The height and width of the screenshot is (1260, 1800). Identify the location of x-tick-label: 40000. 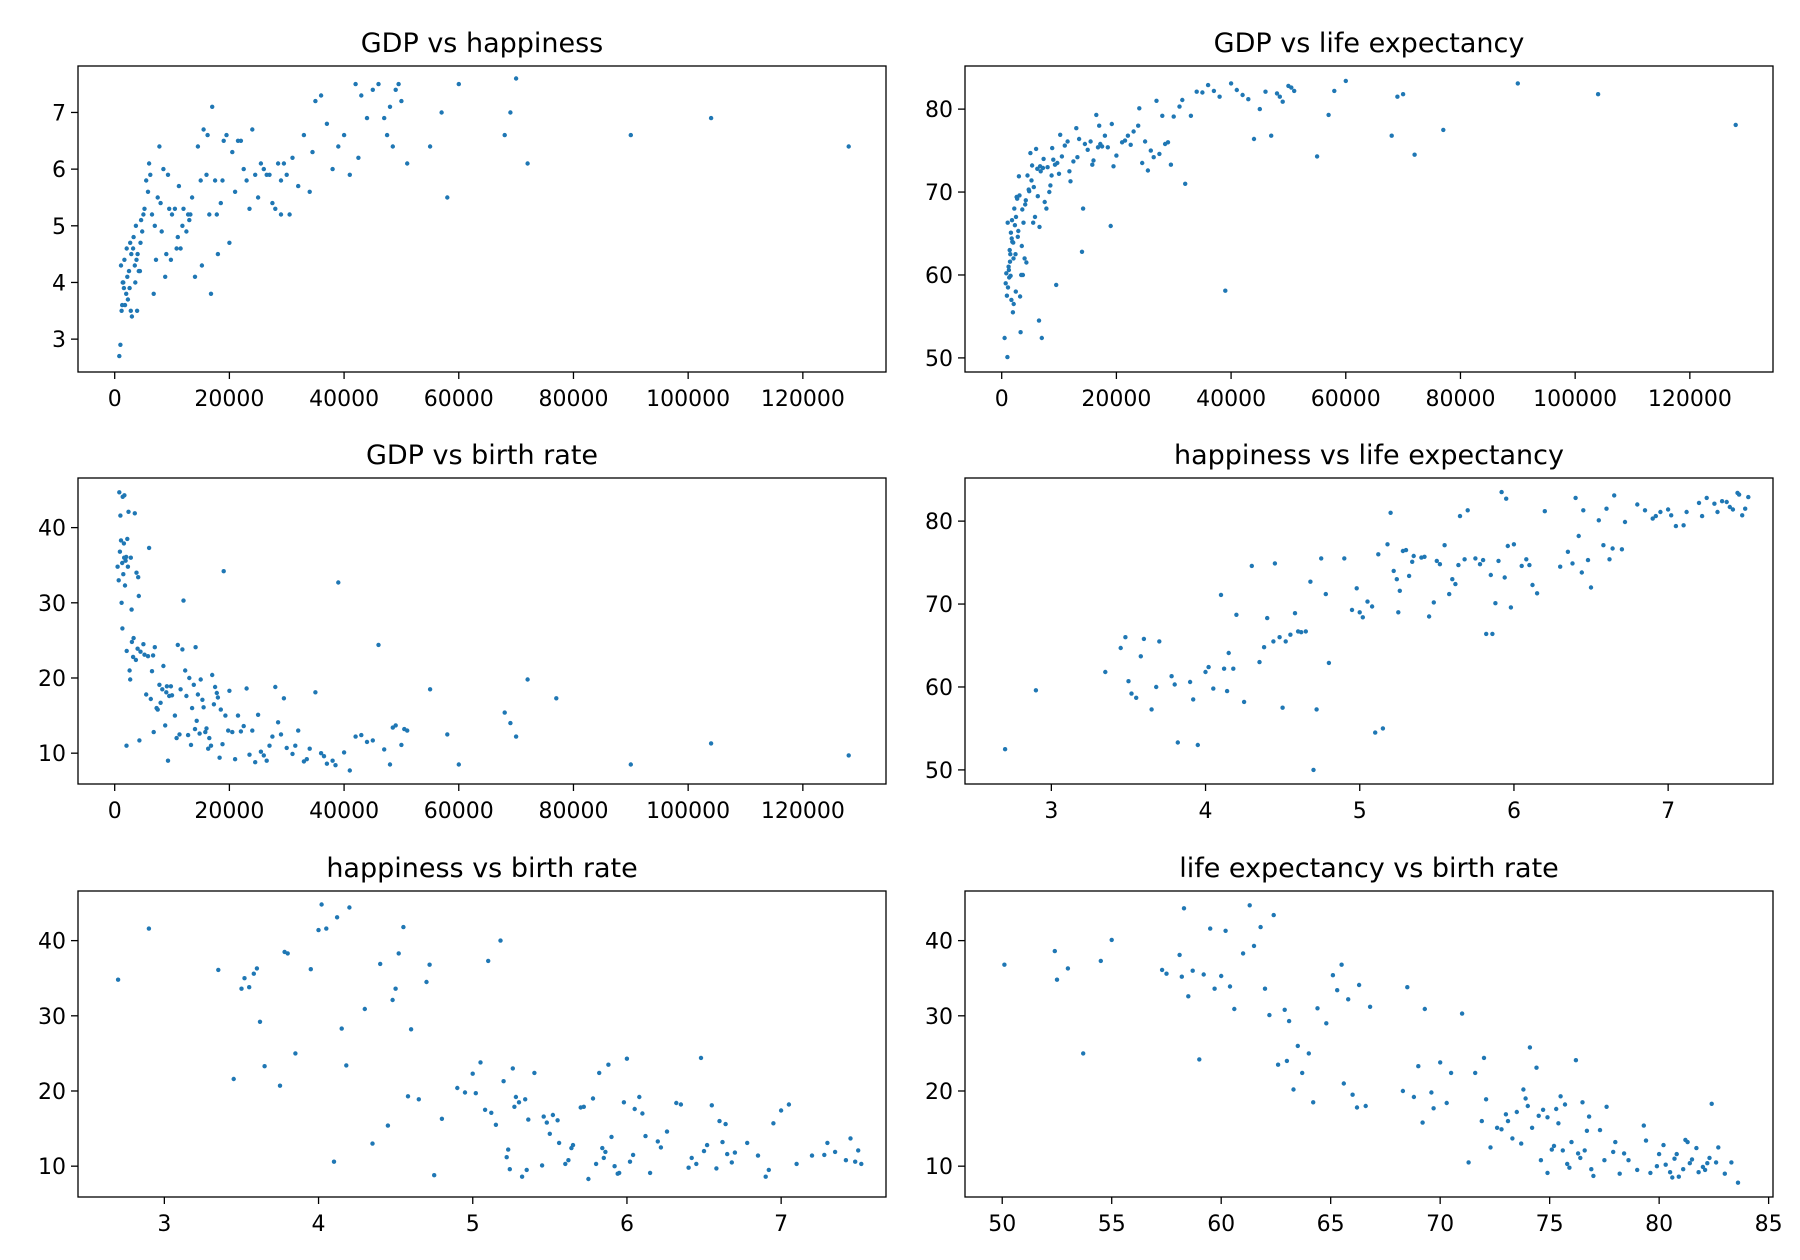
(344, 399).